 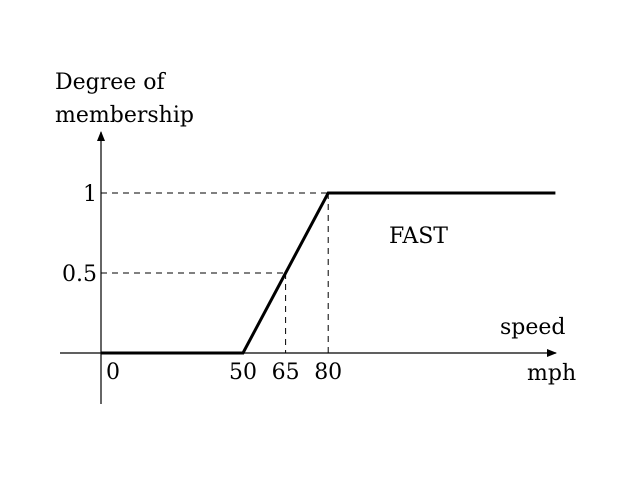 What do you see at coordinates (551, 373) in the screenshot?
I see `x-axis-label-bottom: mph` at bounding box center [551, 373].